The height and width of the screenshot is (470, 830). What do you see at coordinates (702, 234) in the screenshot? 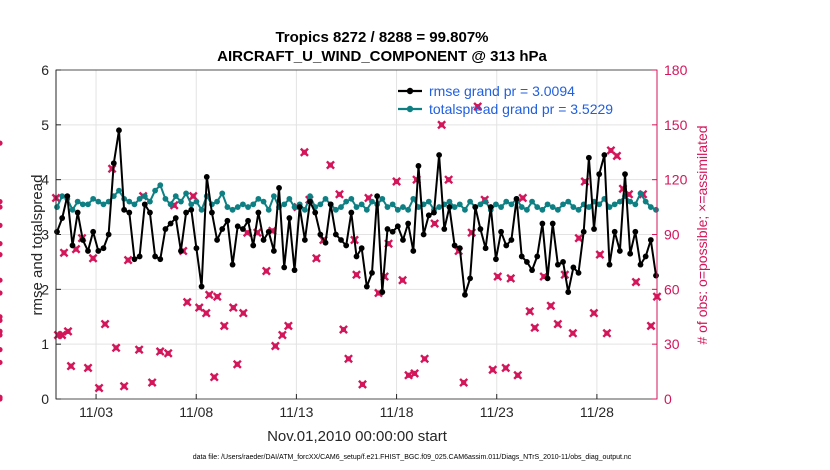
I see `right-axis-label: # of obs: o=possible; ×=assimilated` at bounding box center [702, 234].